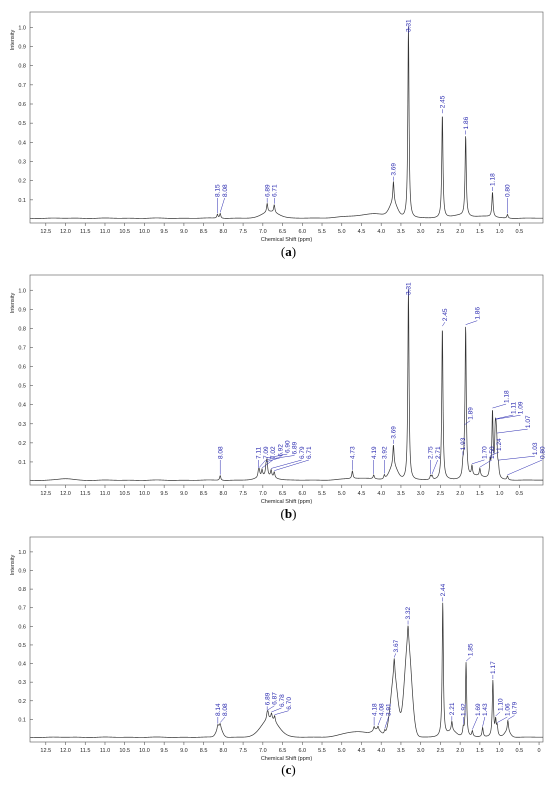 This screenshot has height=787, width=550. I want to click on x-tick-label: 5.5, so click(322, 494).